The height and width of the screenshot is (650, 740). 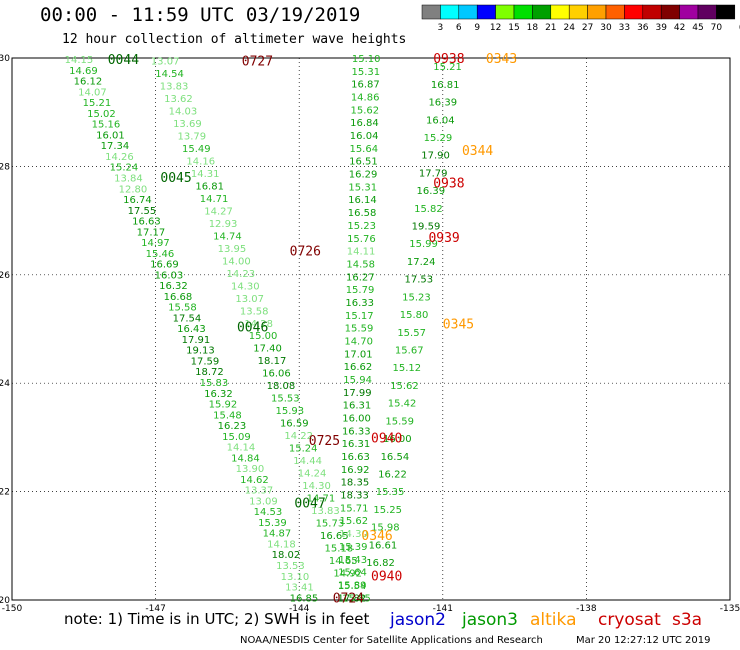 I want to click on swh-value-jason3-mid: 13.07, so click(x=249, y=299).